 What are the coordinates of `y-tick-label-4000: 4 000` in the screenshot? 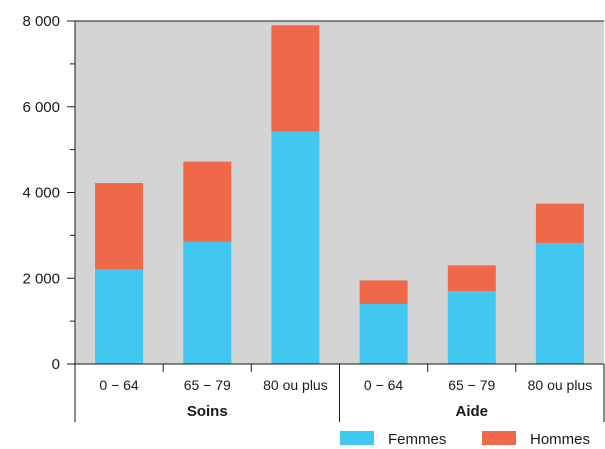 It's located at (41, 193).